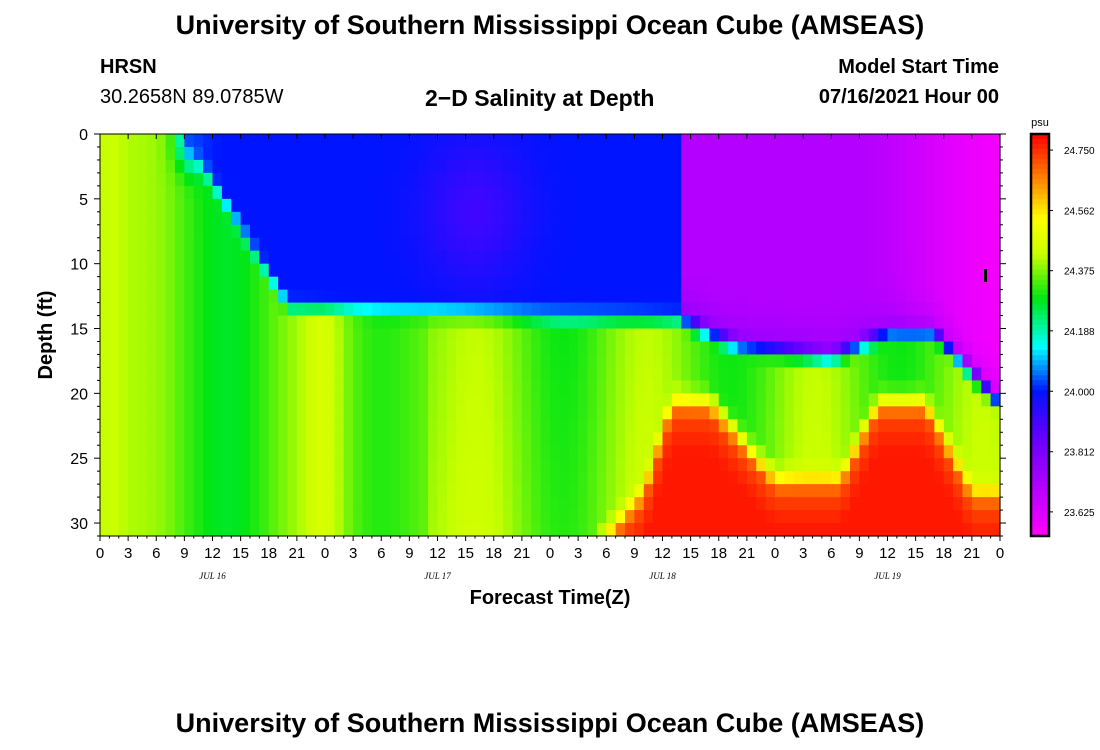 The width and height of the screenshot is (1100, 750). Describe the element at coordinates (212, 576) in the screenshot. I see `date-label: JUL 16` at that location.